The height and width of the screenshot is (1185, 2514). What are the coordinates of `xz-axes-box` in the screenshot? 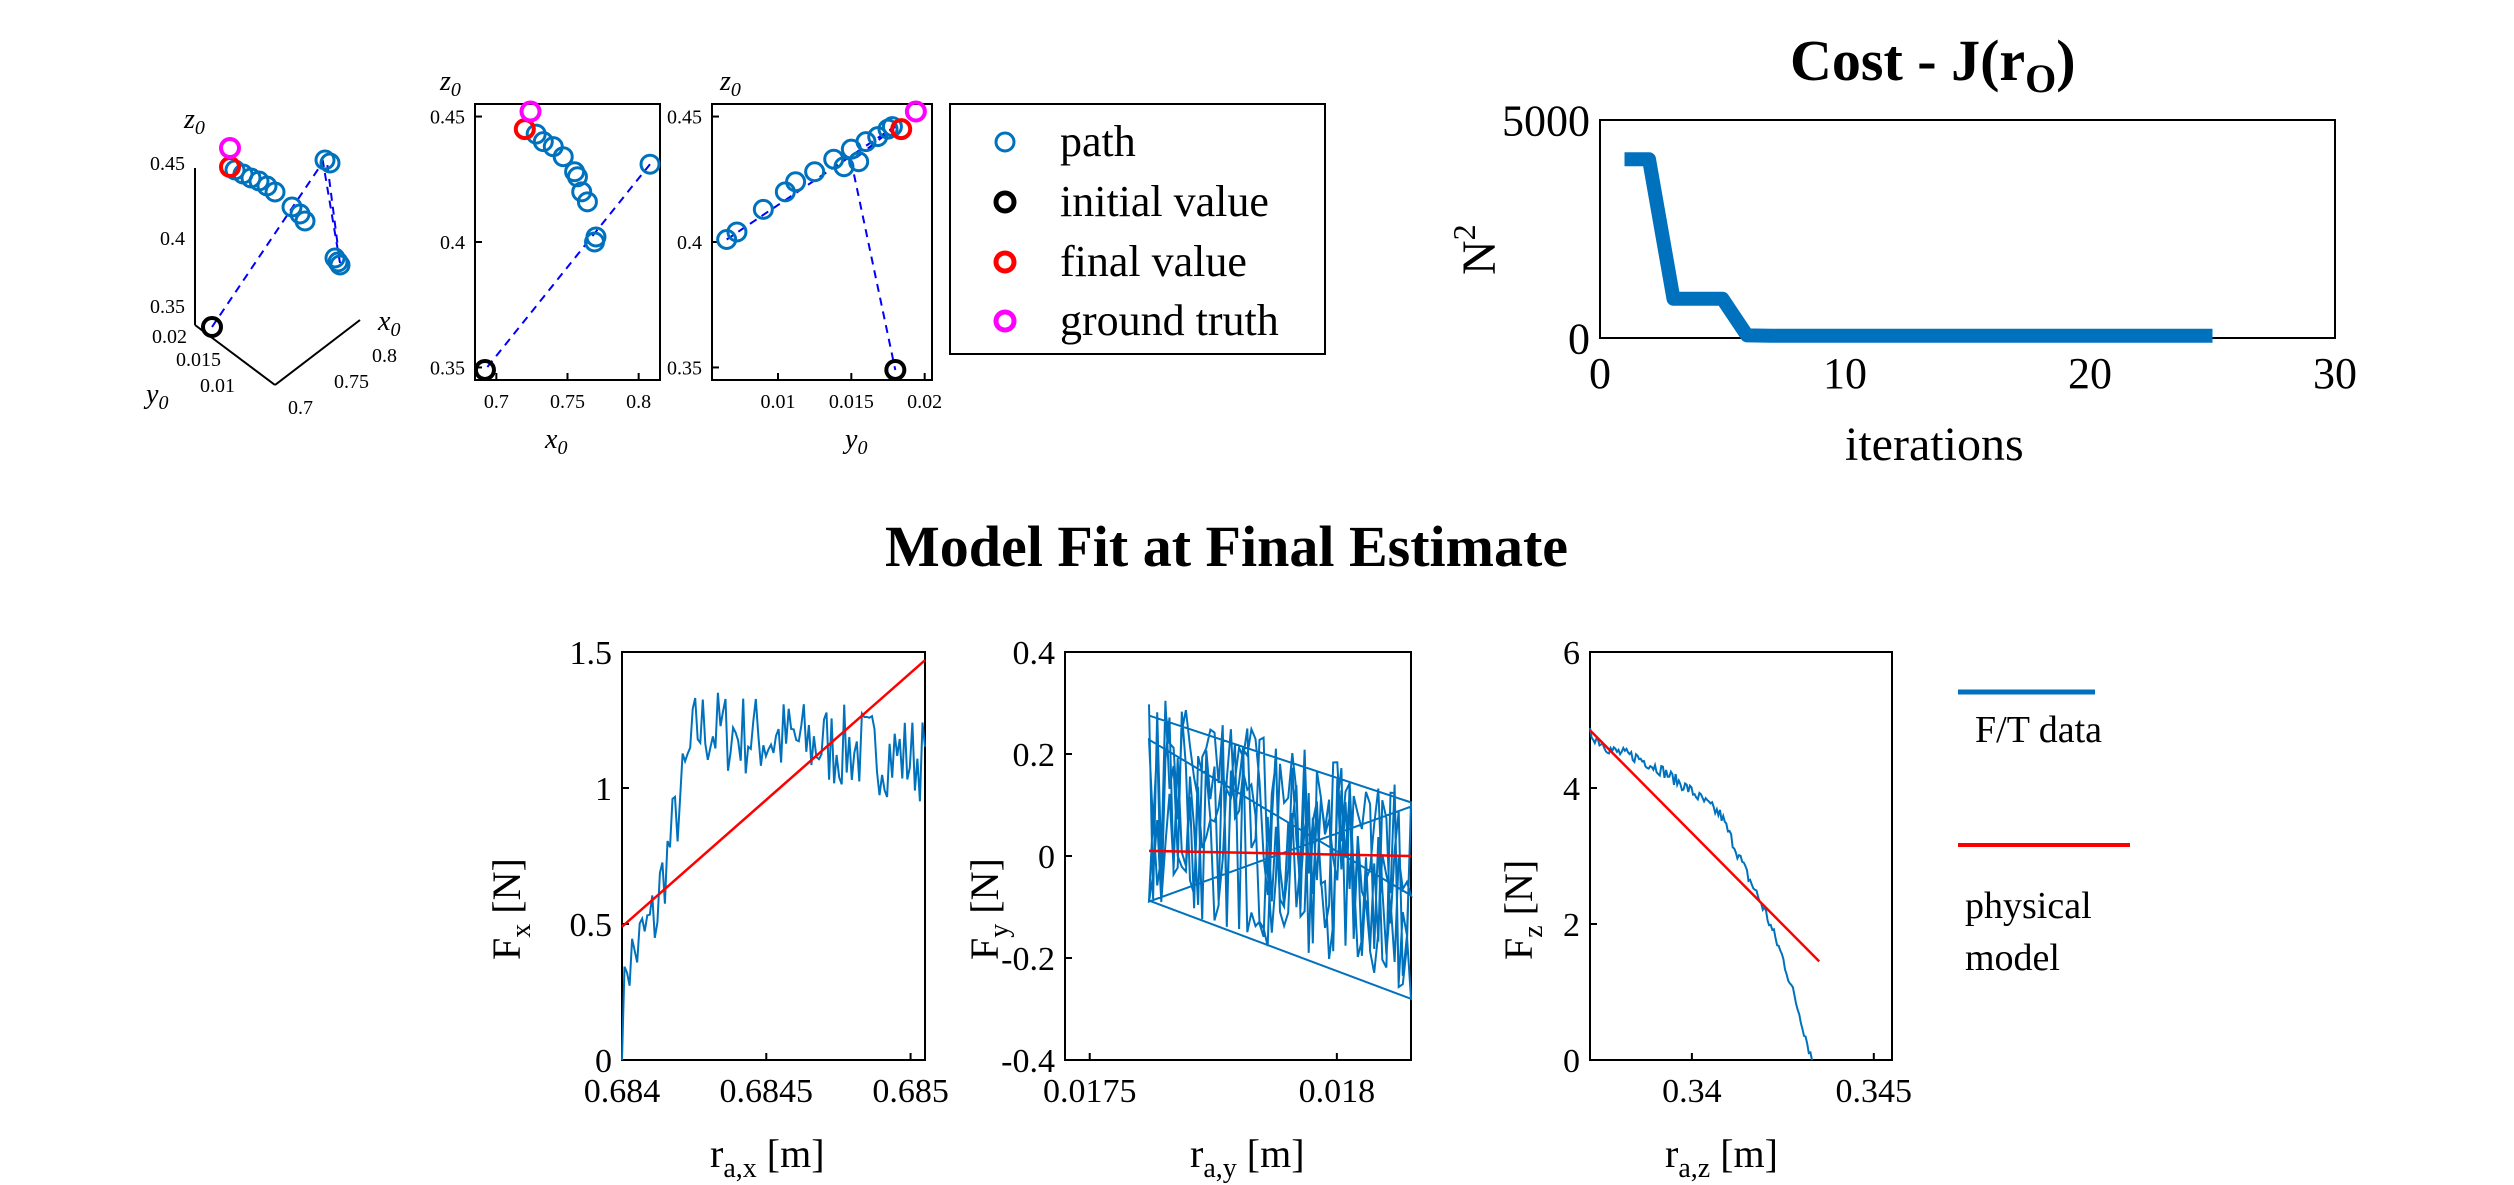 It's located at (567, 242).